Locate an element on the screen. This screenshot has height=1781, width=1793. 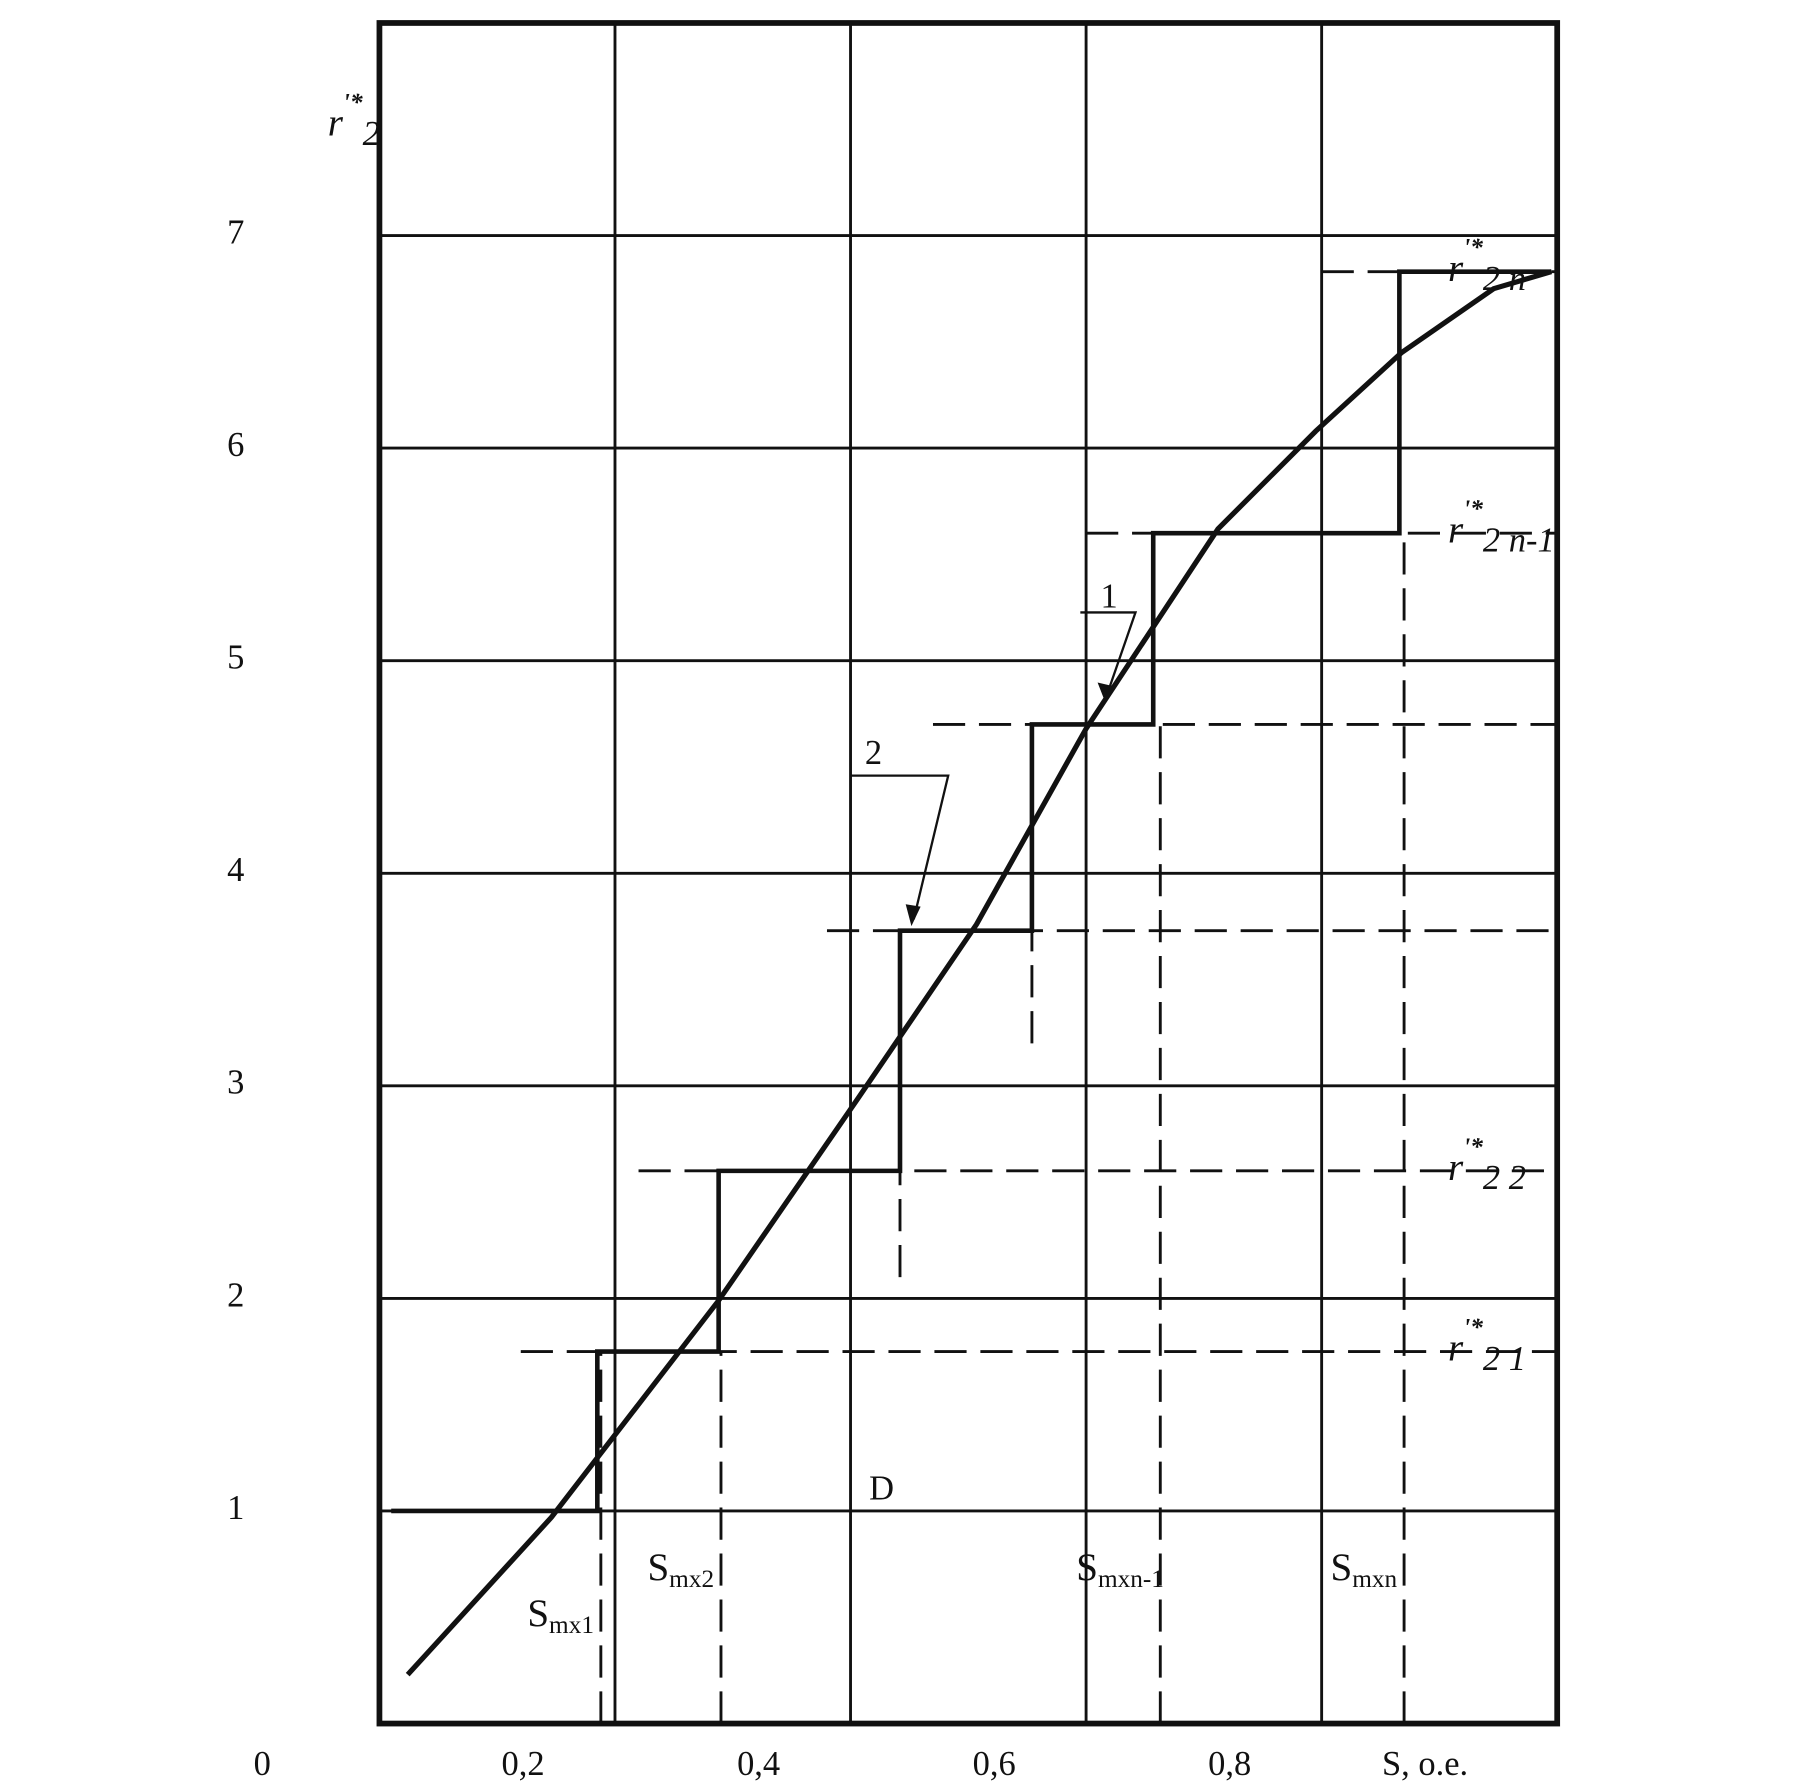
y-axis-label-base: r is located at coordinates (336, 123).